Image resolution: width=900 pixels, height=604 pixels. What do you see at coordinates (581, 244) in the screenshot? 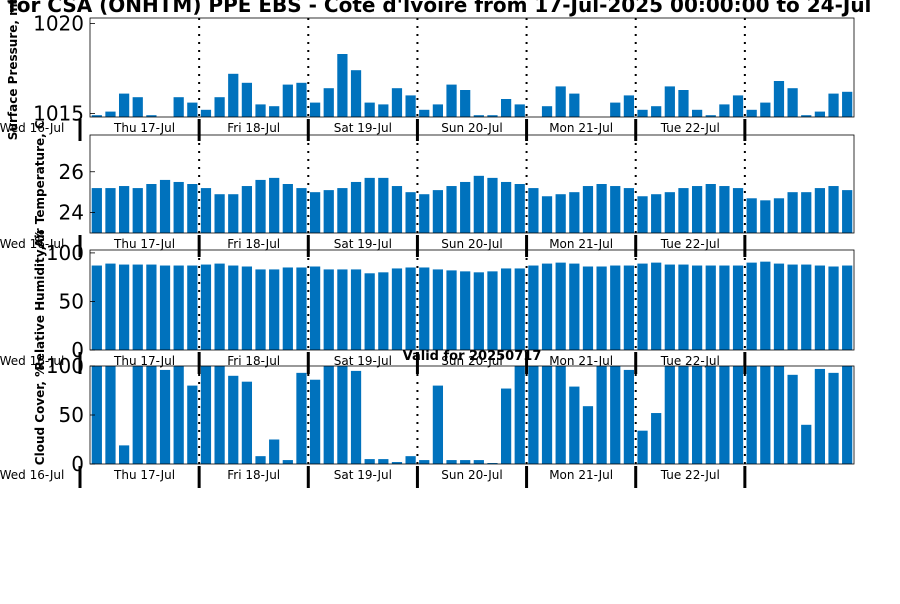
I see `x-tick-label-2-6: Mon 21-Jul` at bounding box center [581, 244].